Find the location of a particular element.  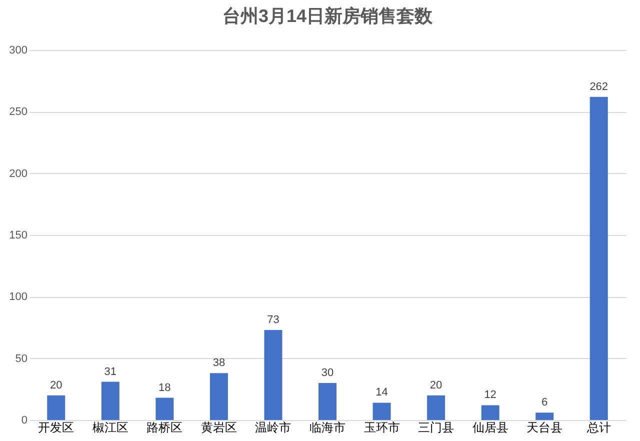

x-tick-label: 三门县 is located at coordinates (436, 427).